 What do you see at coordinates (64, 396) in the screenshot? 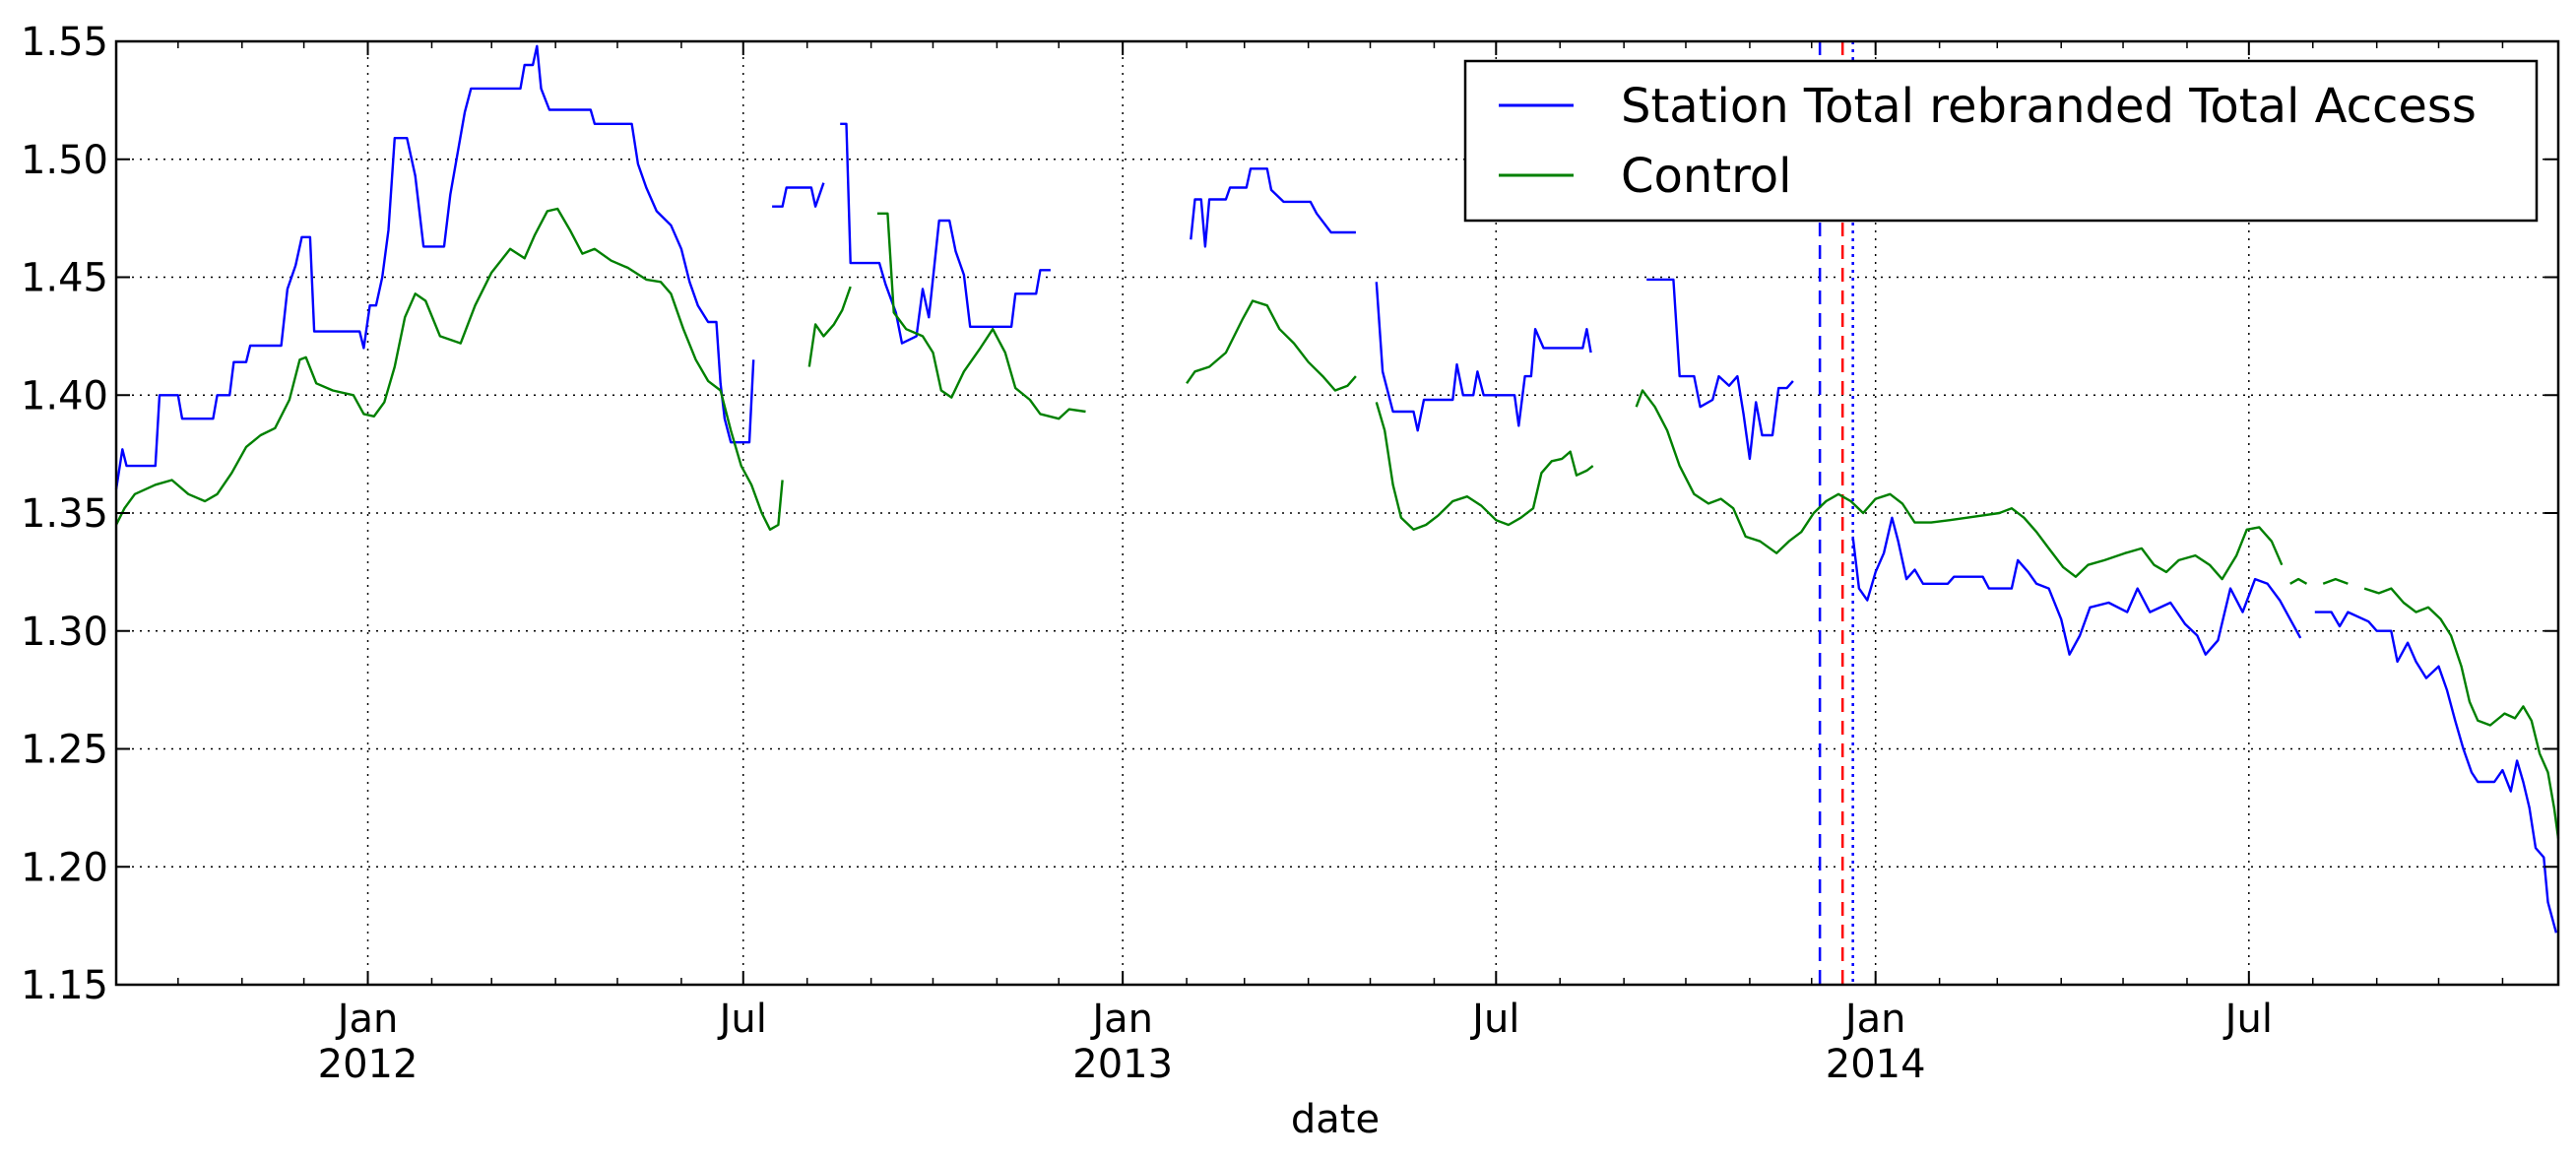
I see `y-tick-label: 1.40` at bounding box center [64, 396].